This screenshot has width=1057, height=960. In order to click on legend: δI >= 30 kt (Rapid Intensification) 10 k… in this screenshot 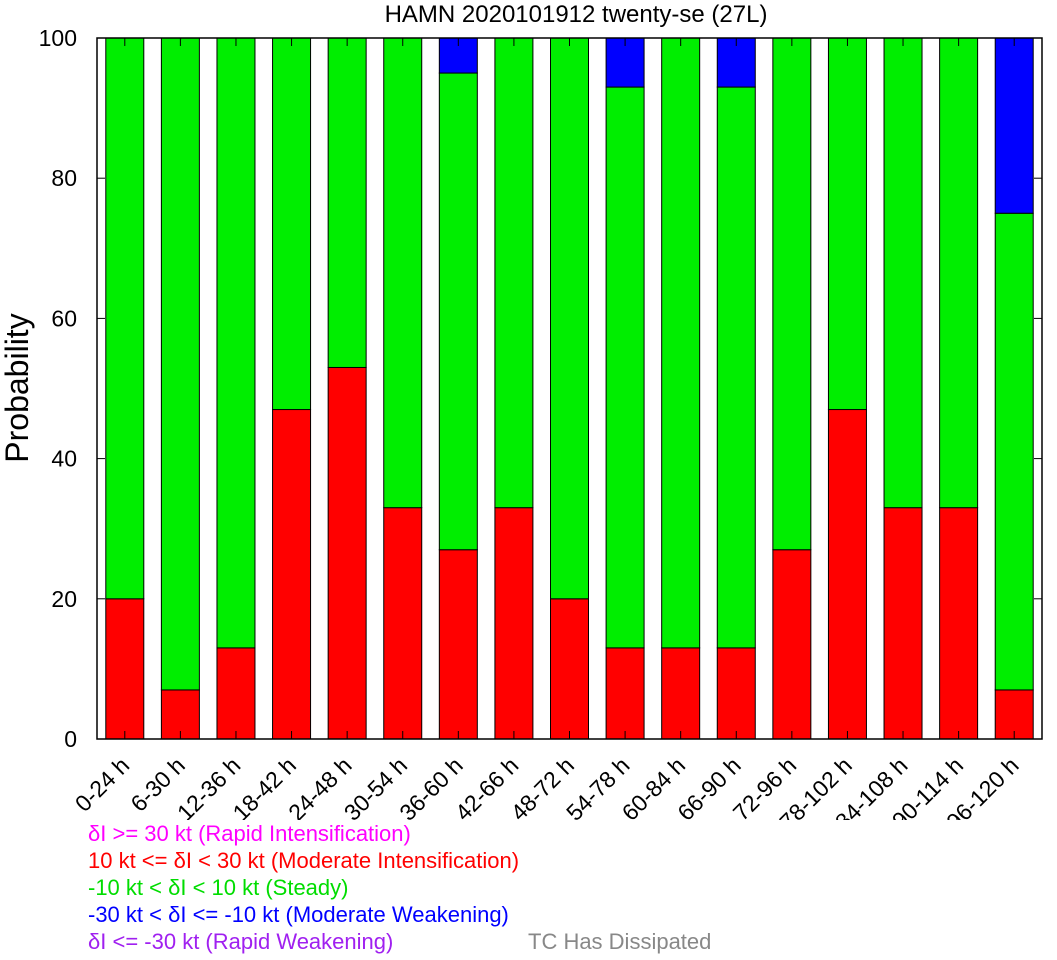, I will do `click(303, 887)`.